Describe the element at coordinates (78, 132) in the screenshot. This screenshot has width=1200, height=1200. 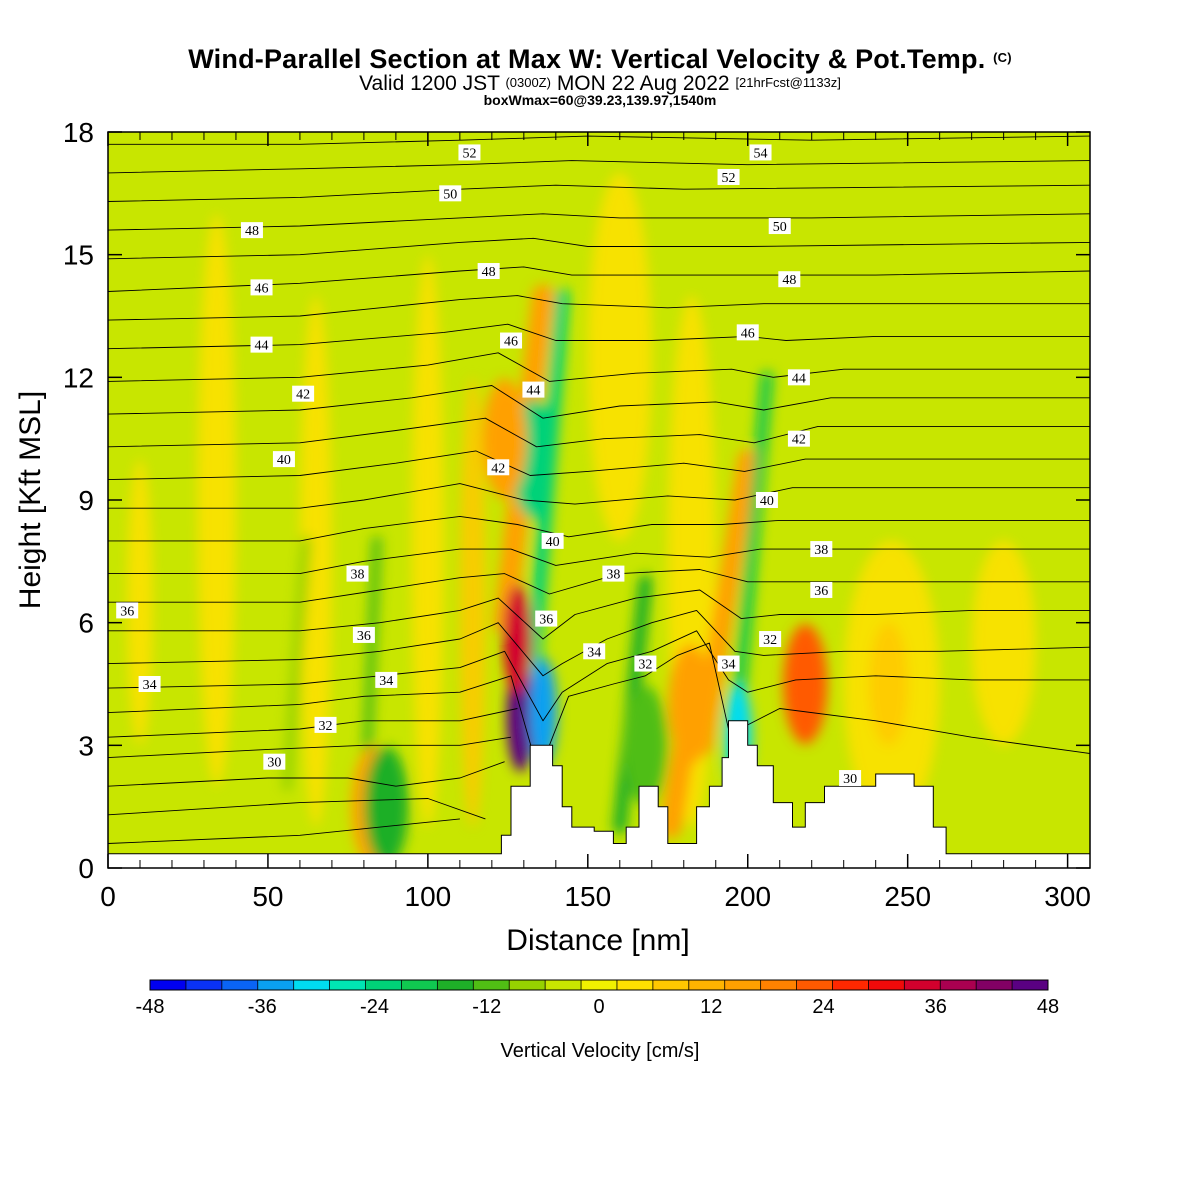
I see `y-tick-label: 18` at that location.